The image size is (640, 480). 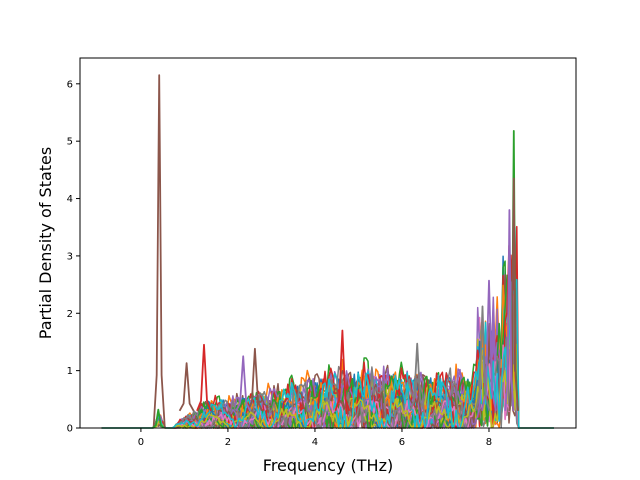 I want to click on y-tick-label: 4, so click(x=70, y=199).